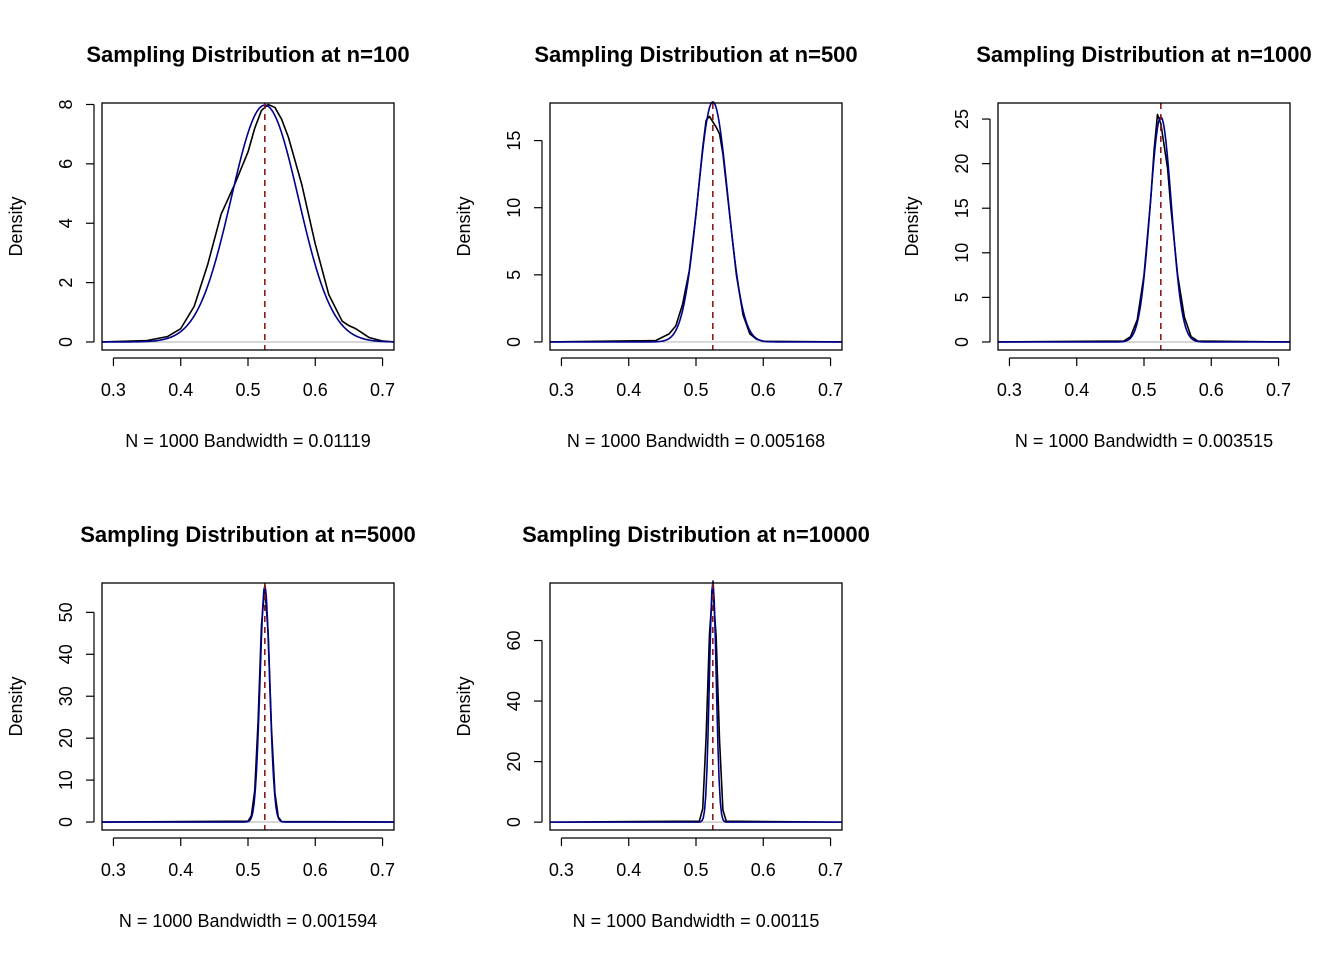 Image resolution: width=1344 pixels, height=960 pixels. What do you see at coordinates (248, 921) in the screenshot?
I see `x-axis-subtitle: N = 1000 Bandwidth = 0.001594` at bounding box center [248, 921].